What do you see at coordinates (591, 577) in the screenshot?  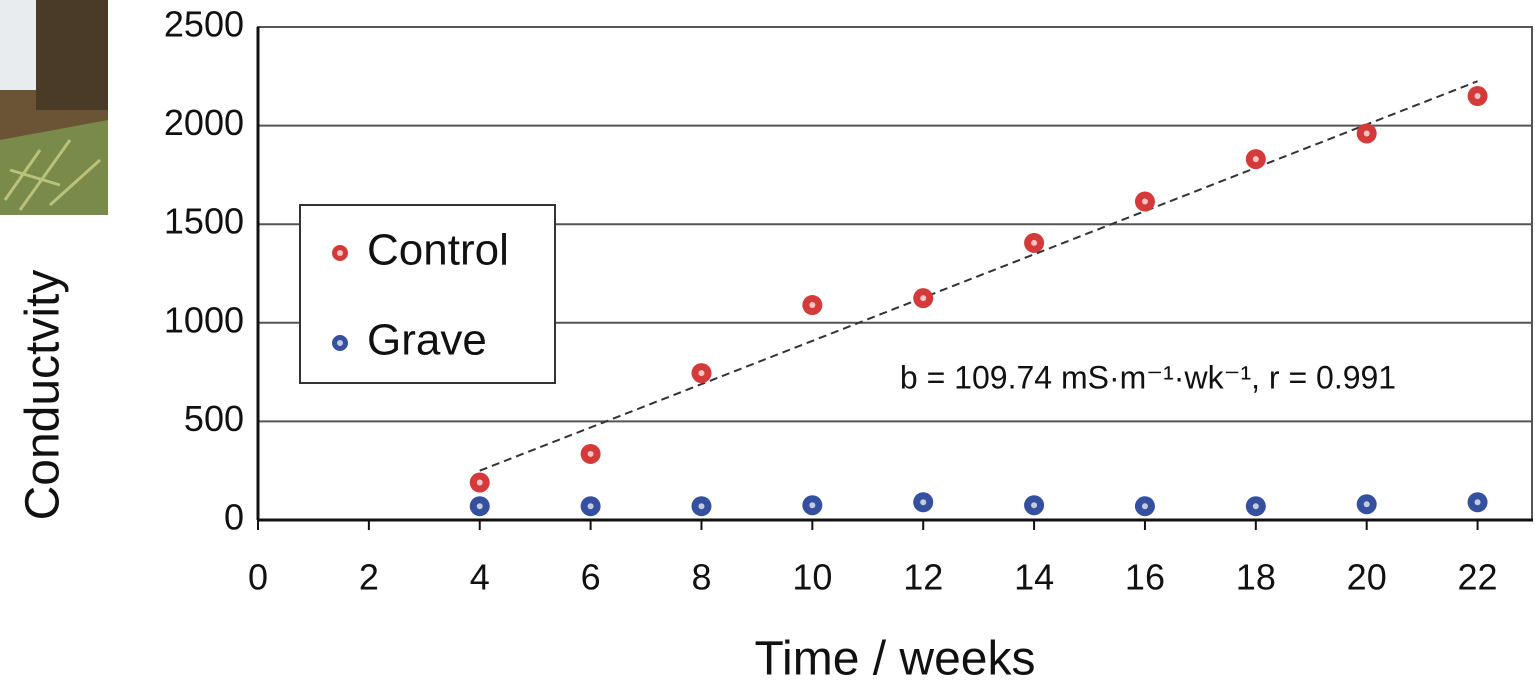 I see `x-tick-label: 6` at bounding box center [591, 577].